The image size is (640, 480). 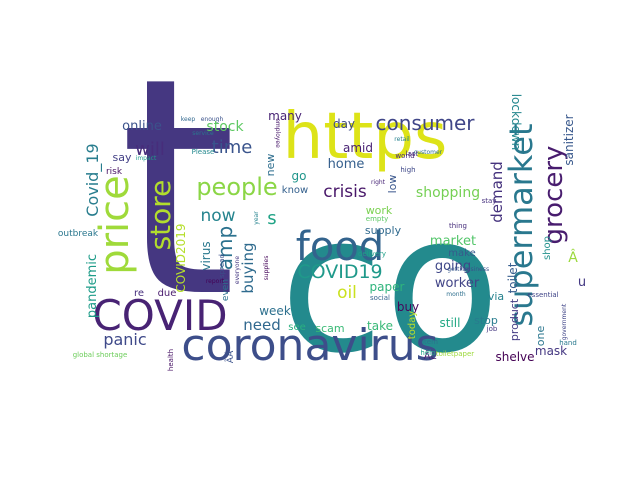 What do you see at coordinates (387, 287) in the screenshot?
I see `word-paper-34: paper` at bounding box center [387, 287].